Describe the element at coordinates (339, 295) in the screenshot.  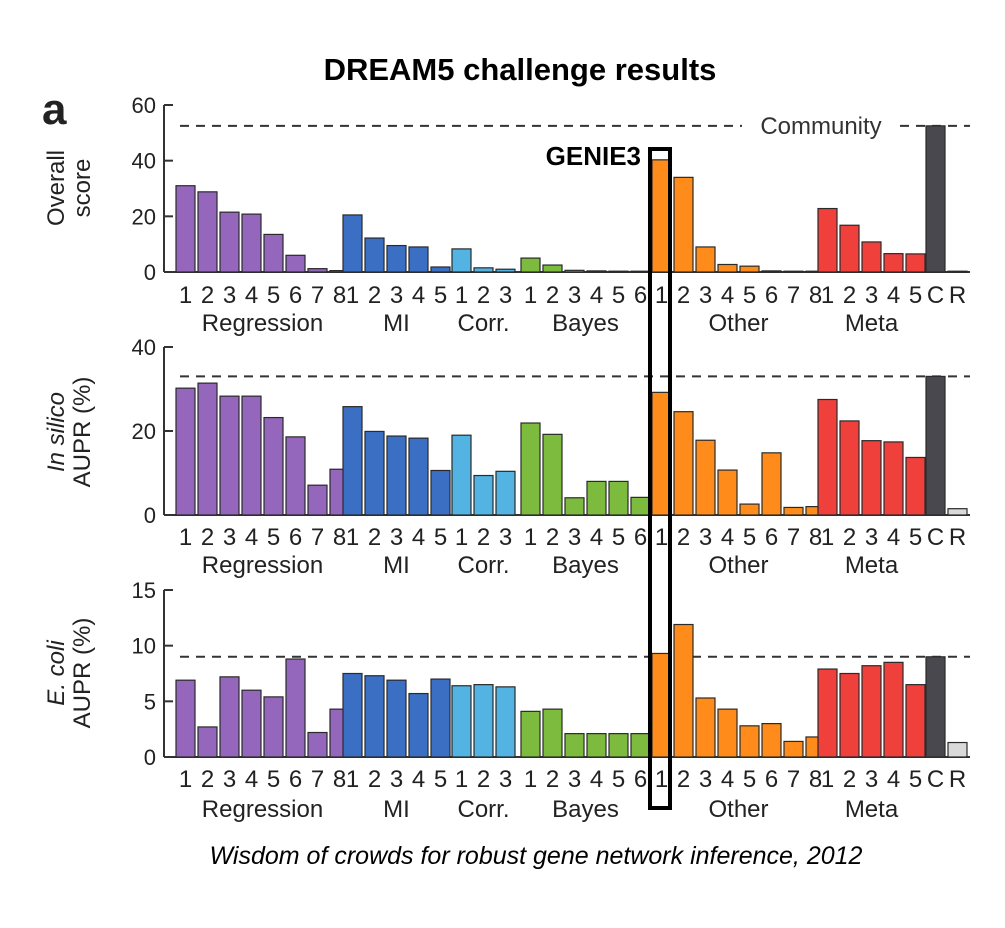
I see `x-tick-label: 8` at that location.